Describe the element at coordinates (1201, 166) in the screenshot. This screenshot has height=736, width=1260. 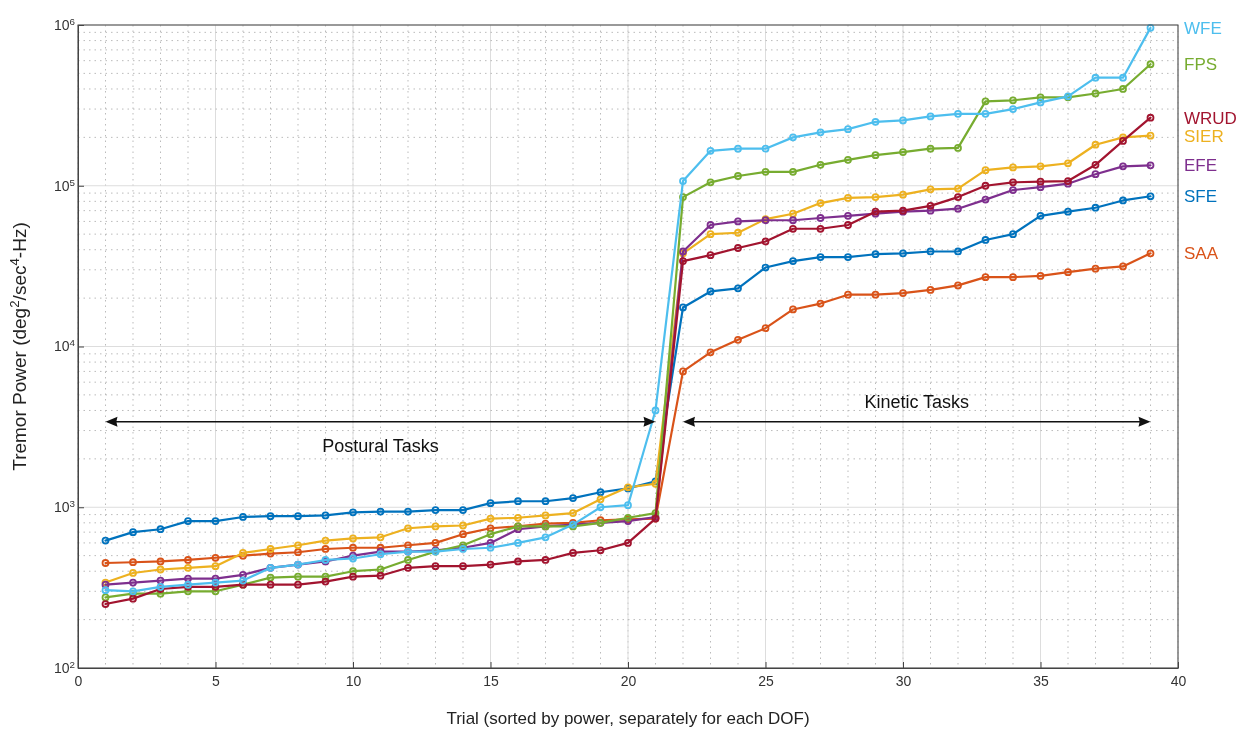
I see `series-label: EFE` at that location.